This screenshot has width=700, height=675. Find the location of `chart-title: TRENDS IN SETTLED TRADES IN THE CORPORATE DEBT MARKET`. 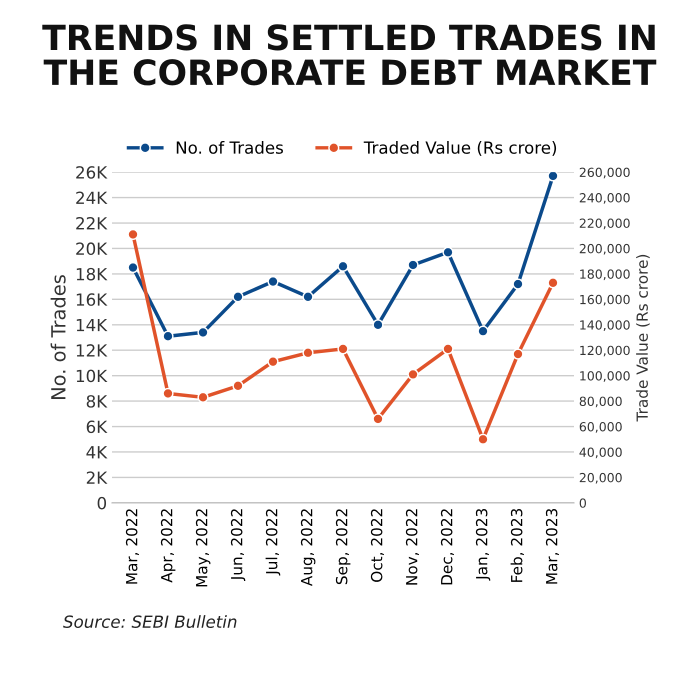

chart-title: TRENDS IN SETTLED TRADES IN THE CORPORATE DEBT MARKET is located at coordinates (349, 55).